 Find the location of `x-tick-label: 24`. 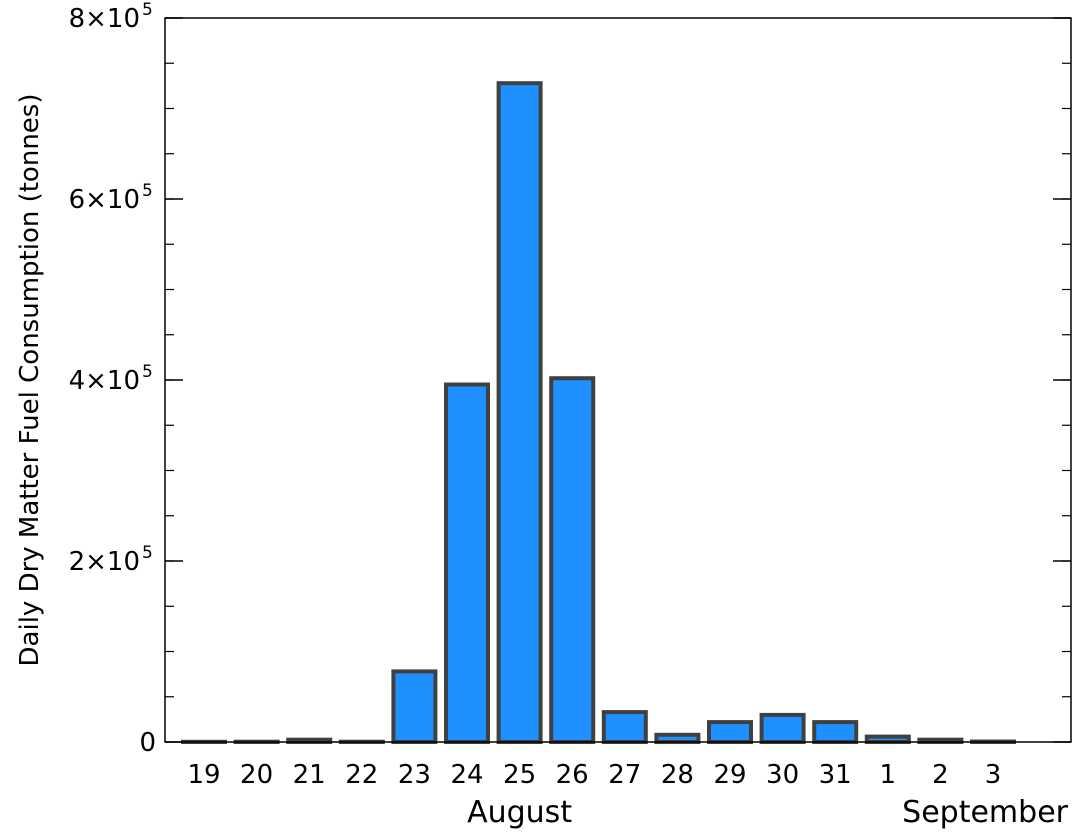

x-tick-label: 24 is located at coordinates (466, 775).